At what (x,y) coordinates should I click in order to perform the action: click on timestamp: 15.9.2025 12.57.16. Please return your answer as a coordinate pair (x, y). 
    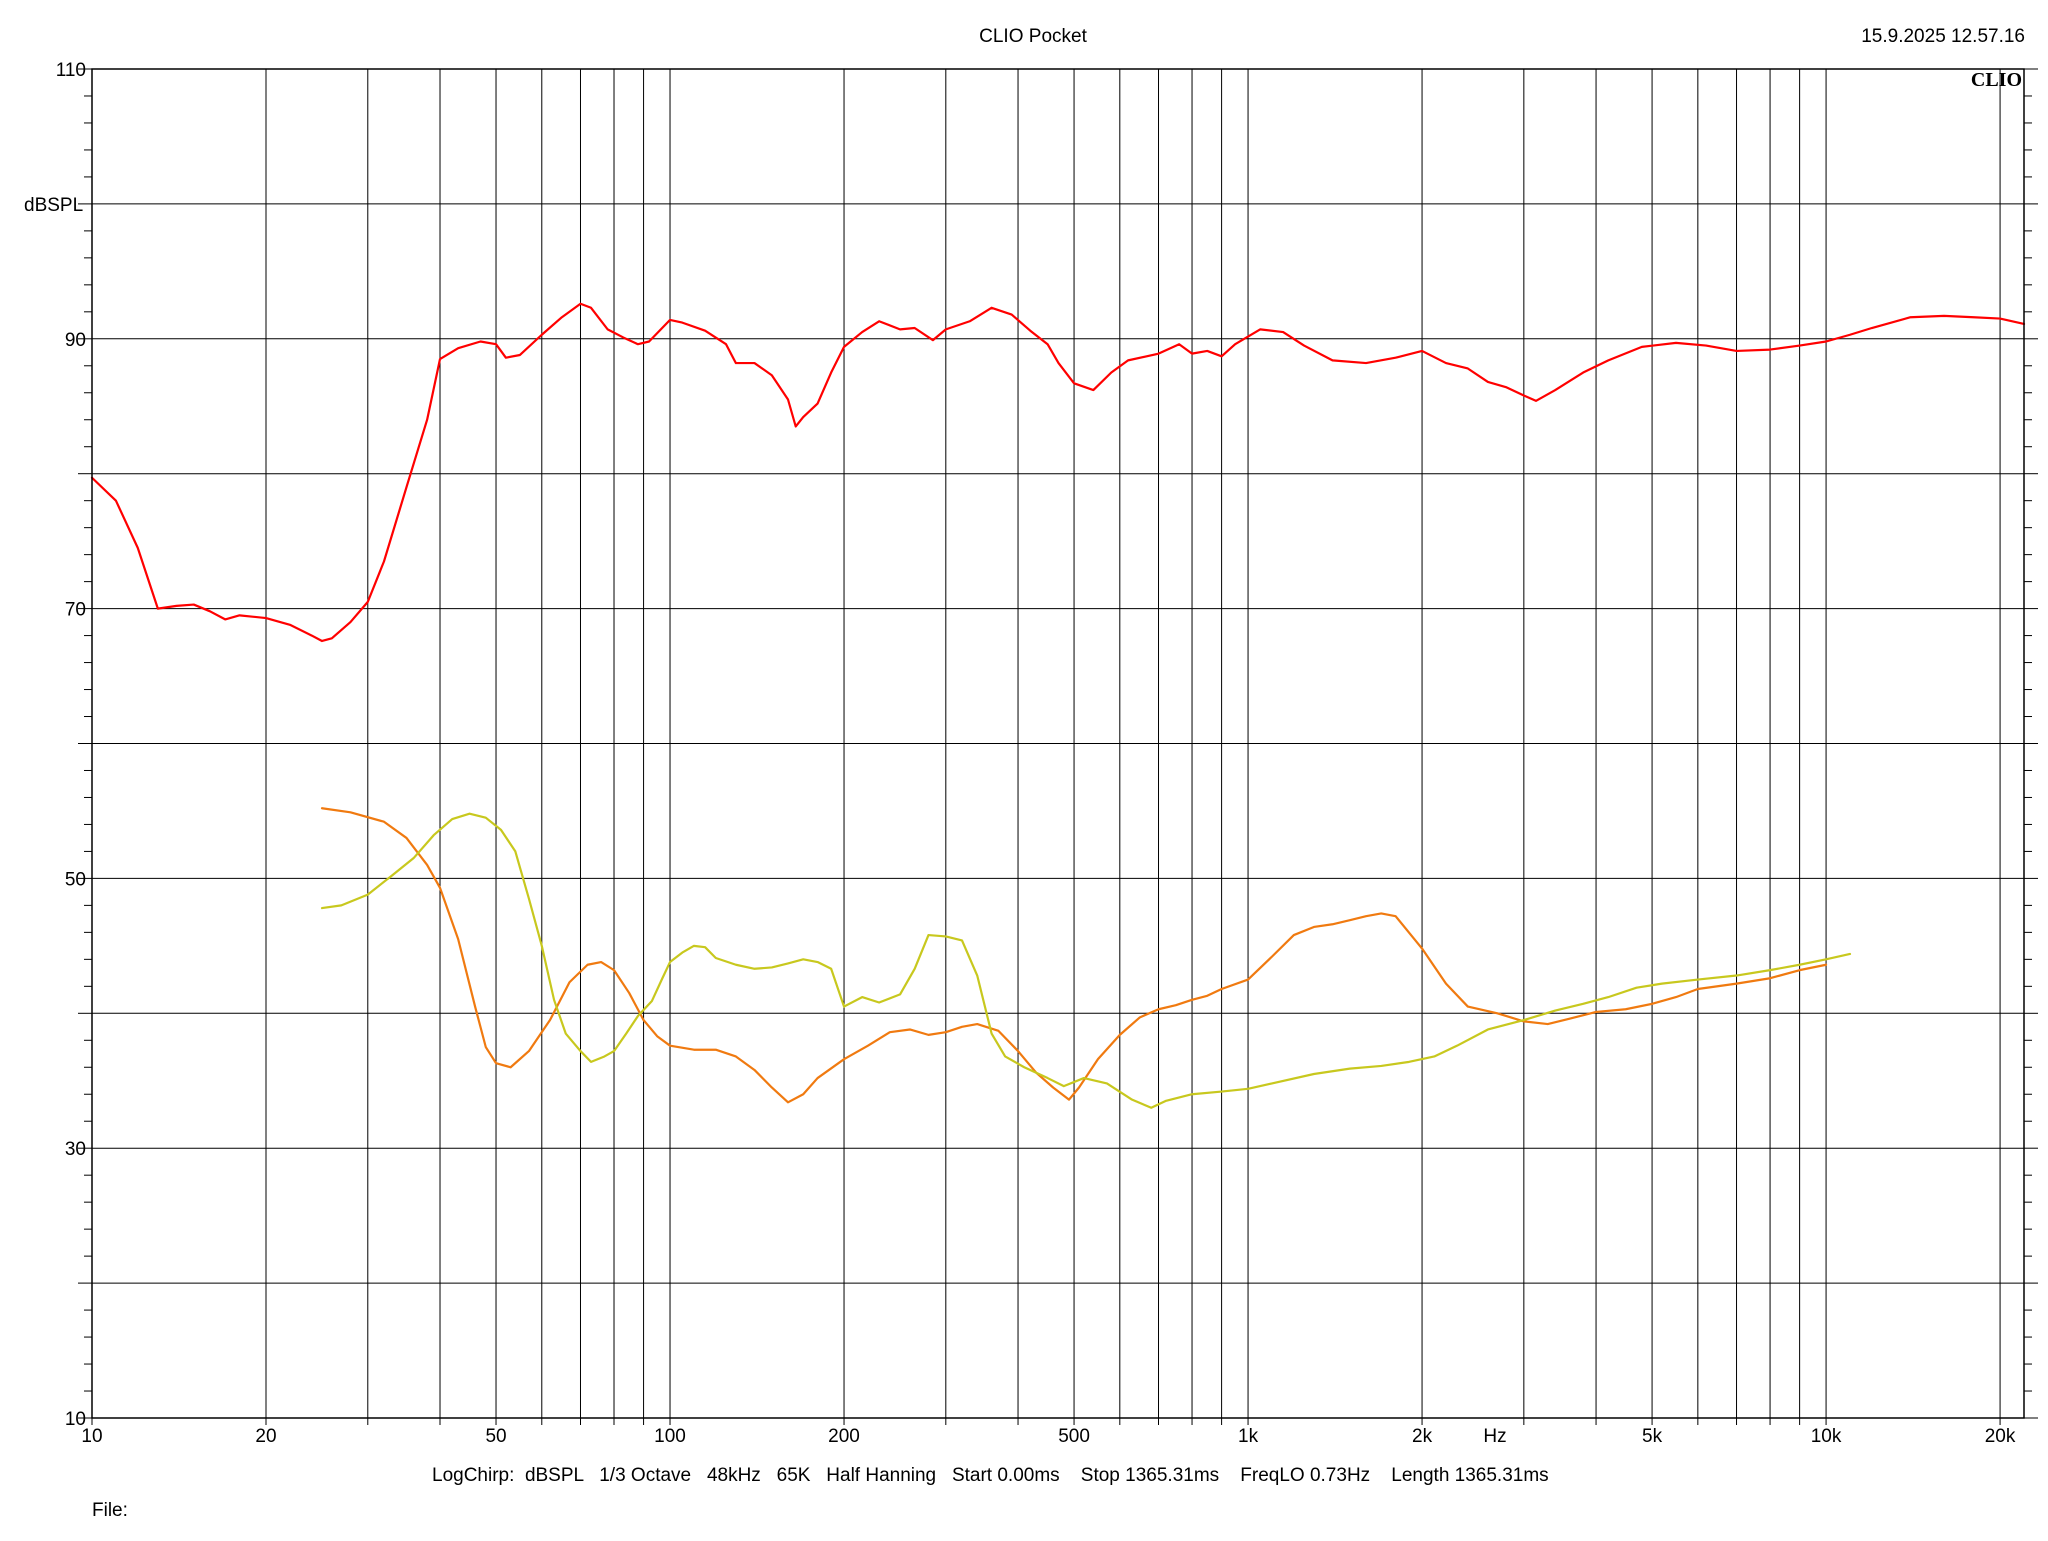
    Looking at the image, I should click on (1943, 36).